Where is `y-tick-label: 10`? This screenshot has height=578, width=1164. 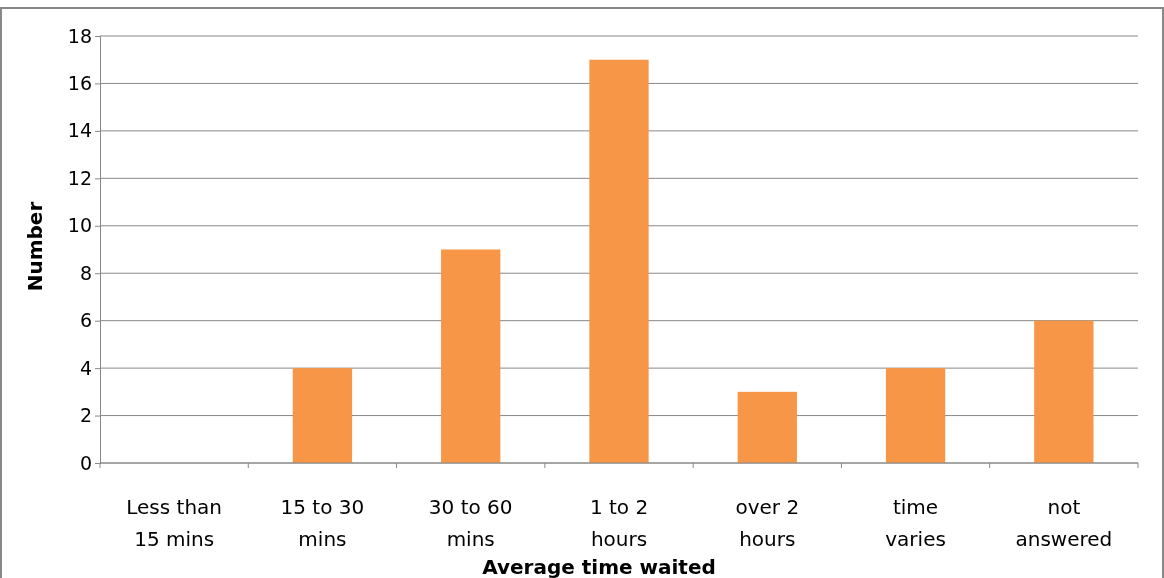
y-tick-label: 10 is located at coordinates (79, 225).